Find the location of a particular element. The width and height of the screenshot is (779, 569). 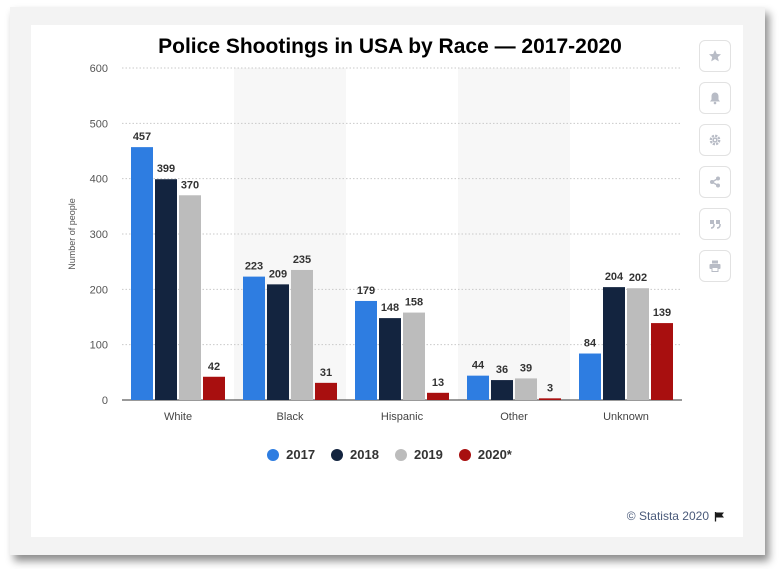

star-icon is located at coordinates (715, 56).